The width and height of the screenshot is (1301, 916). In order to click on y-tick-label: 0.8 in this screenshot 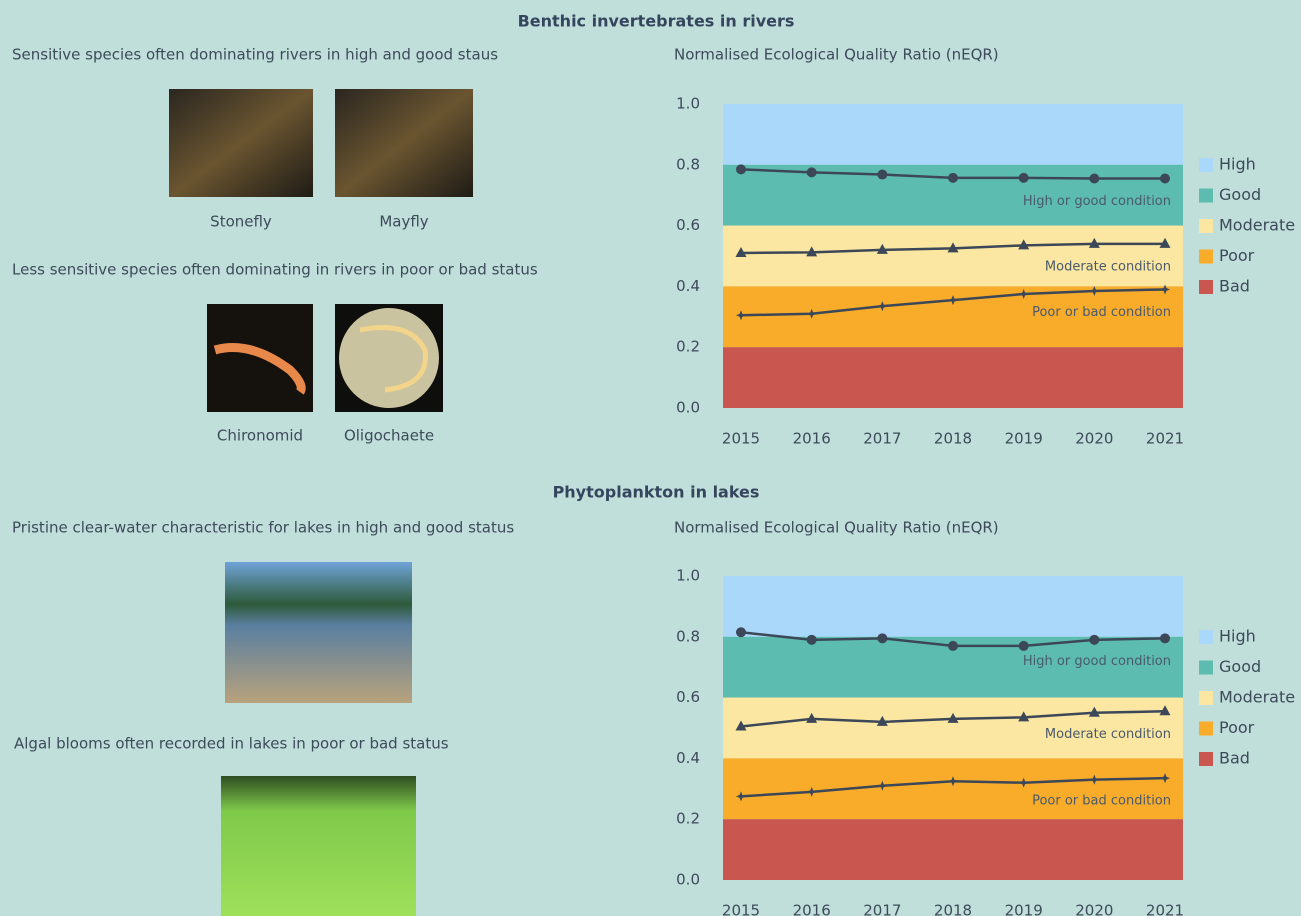, I will do `click(688, 164)`.